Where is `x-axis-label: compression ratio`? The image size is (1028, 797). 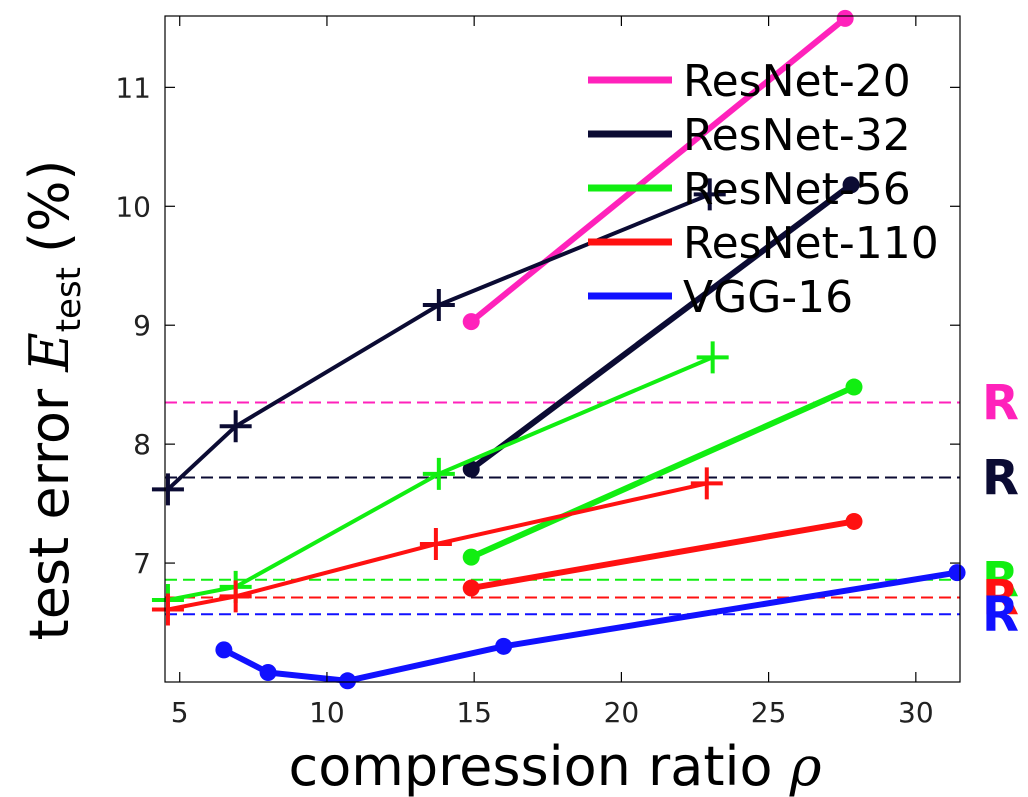 x-axis-label: compression ratio is located at coordinates (531, 766).